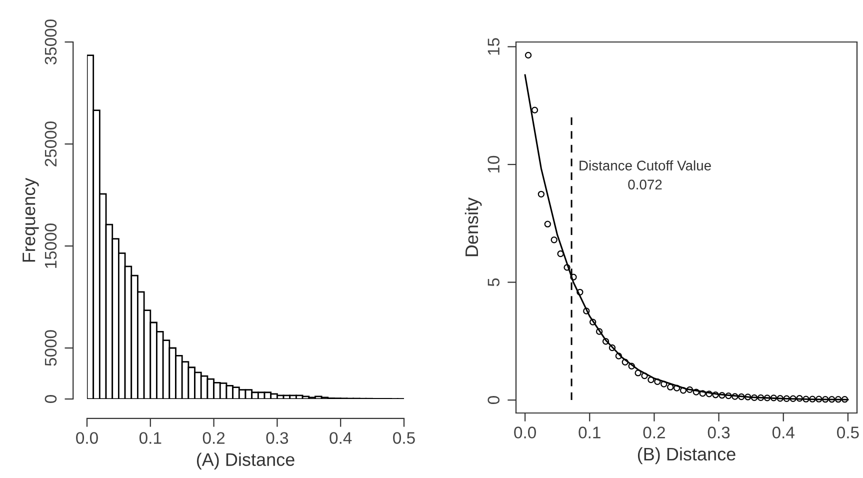 This screenshot has height=478, width=863. Describe the element at coordinates (494, 282) in the screenshot. I see `y-tick-label: 5` at that location.